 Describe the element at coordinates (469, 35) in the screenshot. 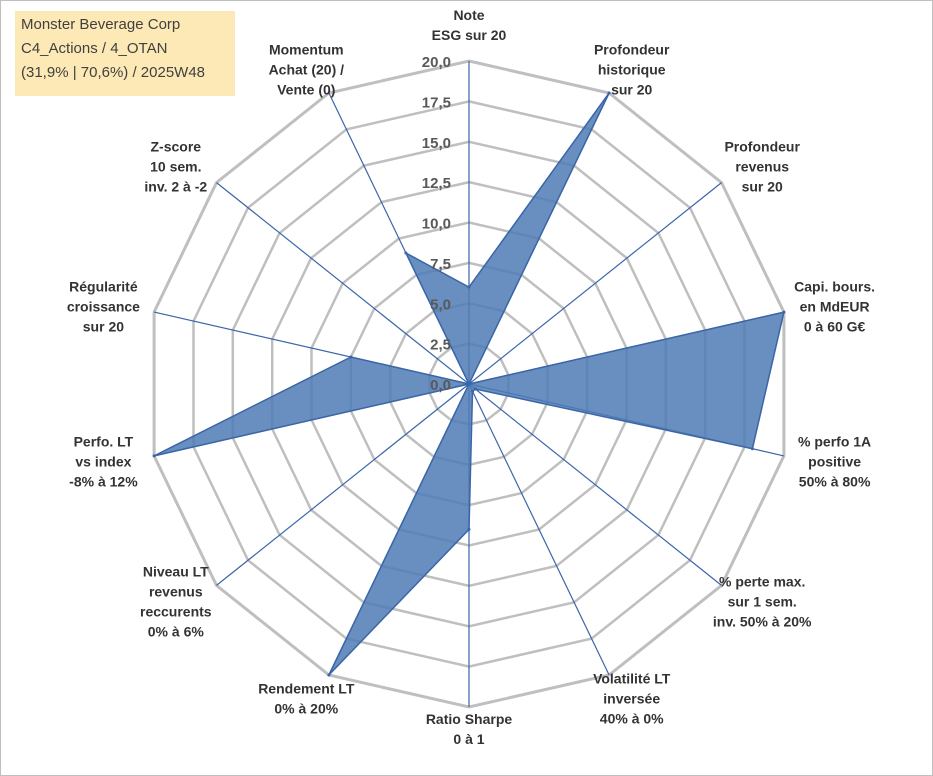

I see `axis-label-0-line-1: ESG sur 20` at that location.